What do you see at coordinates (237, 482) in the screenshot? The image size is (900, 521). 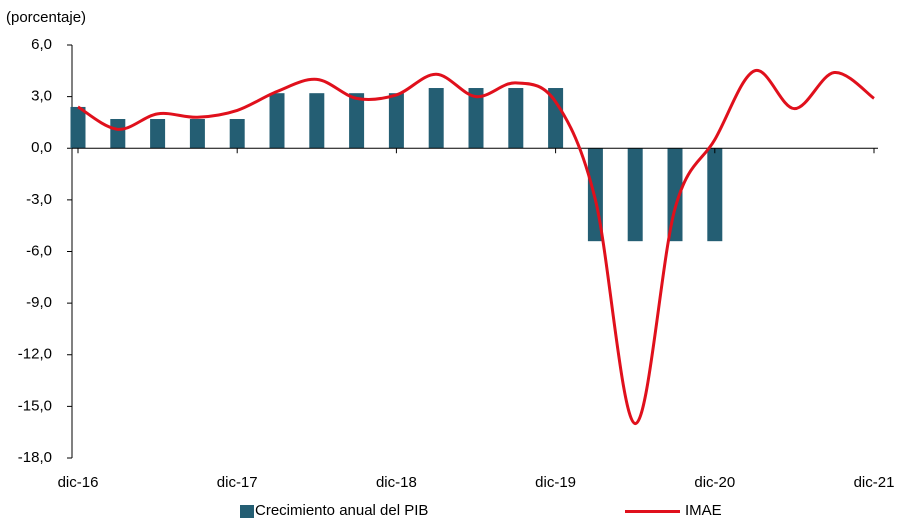 I see `x-tick-label: dic-17` at bounding box center [237, 482].